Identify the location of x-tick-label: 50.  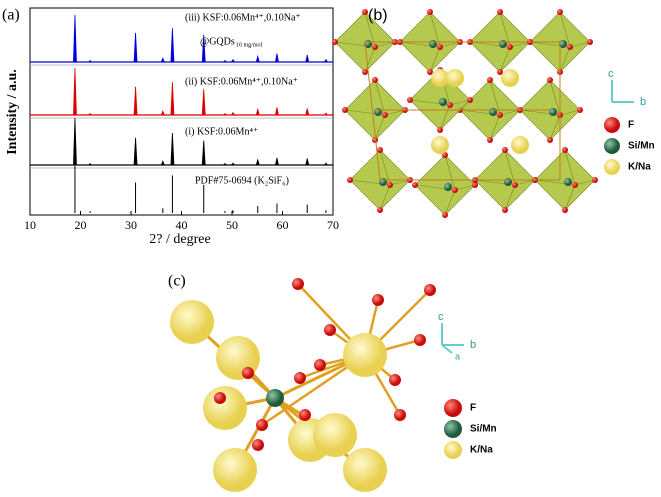
(232, 225).